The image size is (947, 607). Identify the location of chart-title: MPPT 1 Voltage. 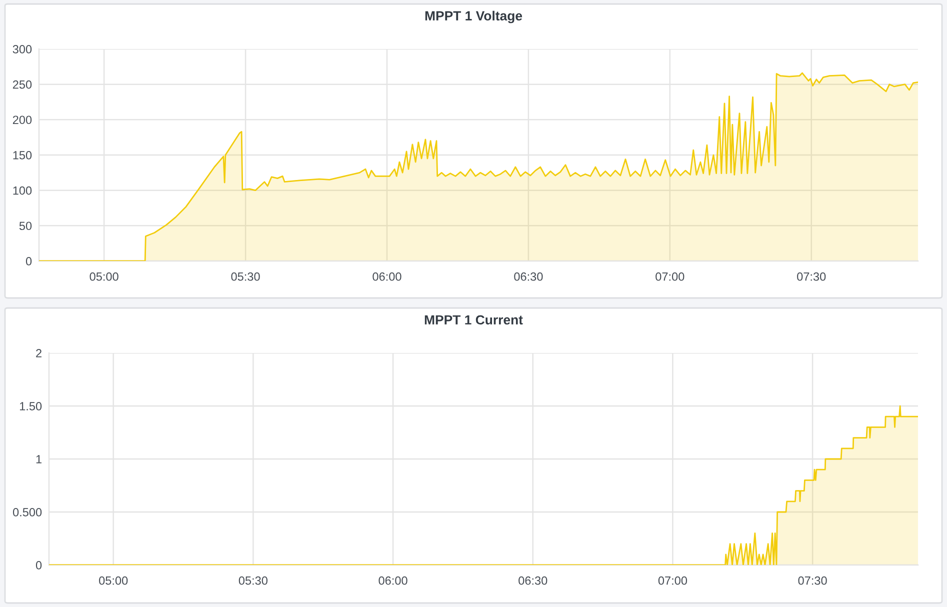
(473, 17).